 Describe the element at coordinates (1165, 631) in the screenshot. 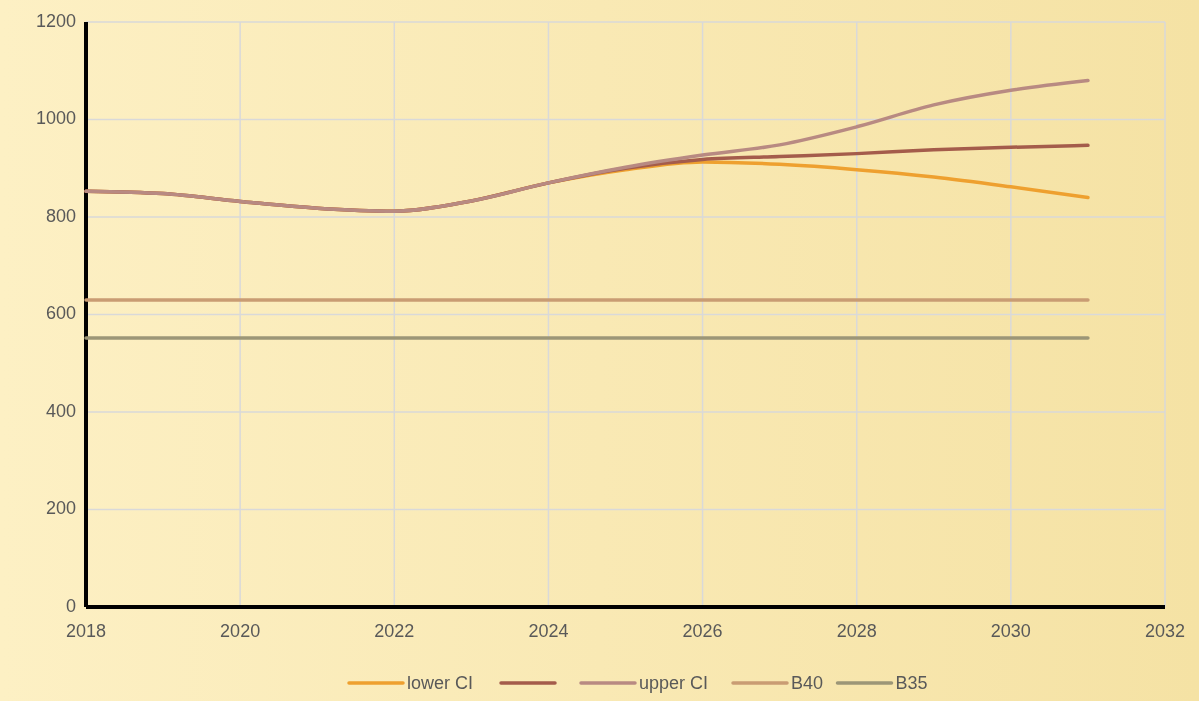

I see `x-tick-label: 2032` at that location.